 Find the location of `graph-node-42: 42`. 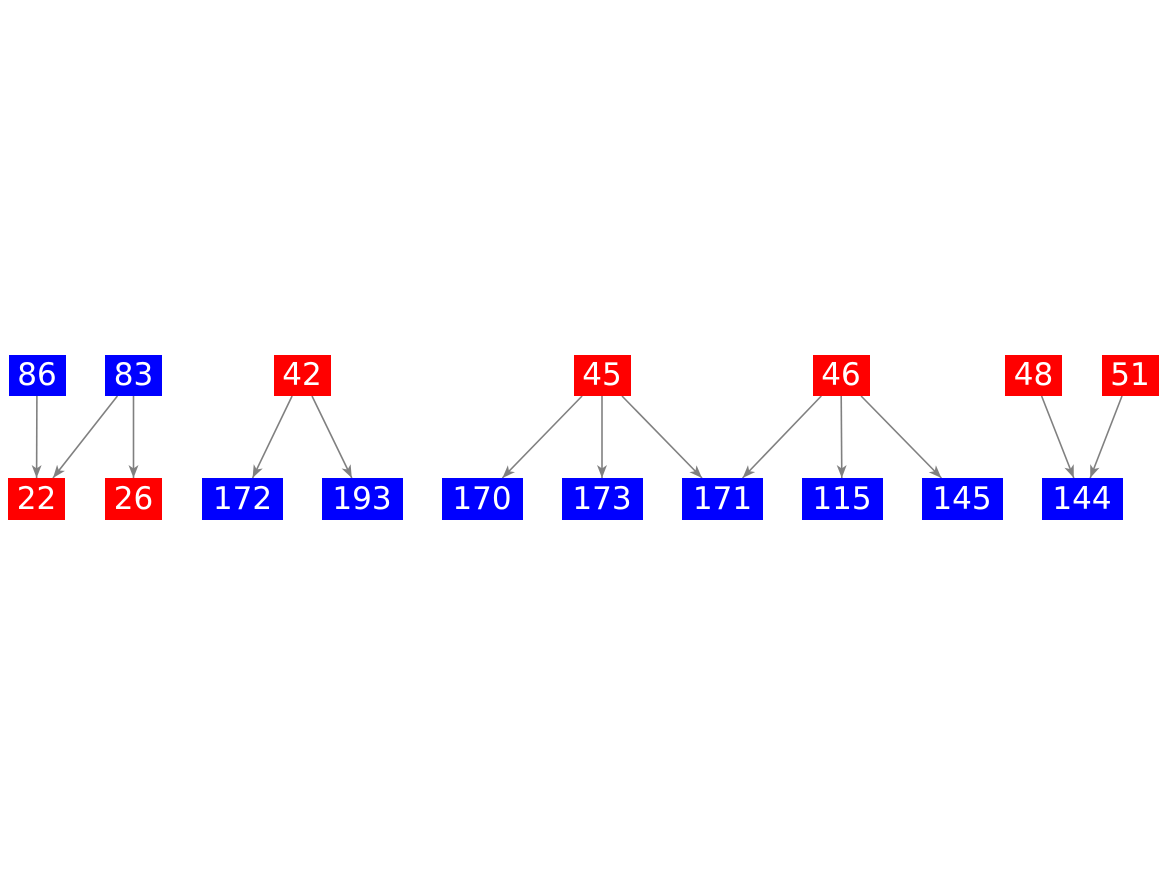

graph-node-42: 42 is located at coordinates (302, 375).